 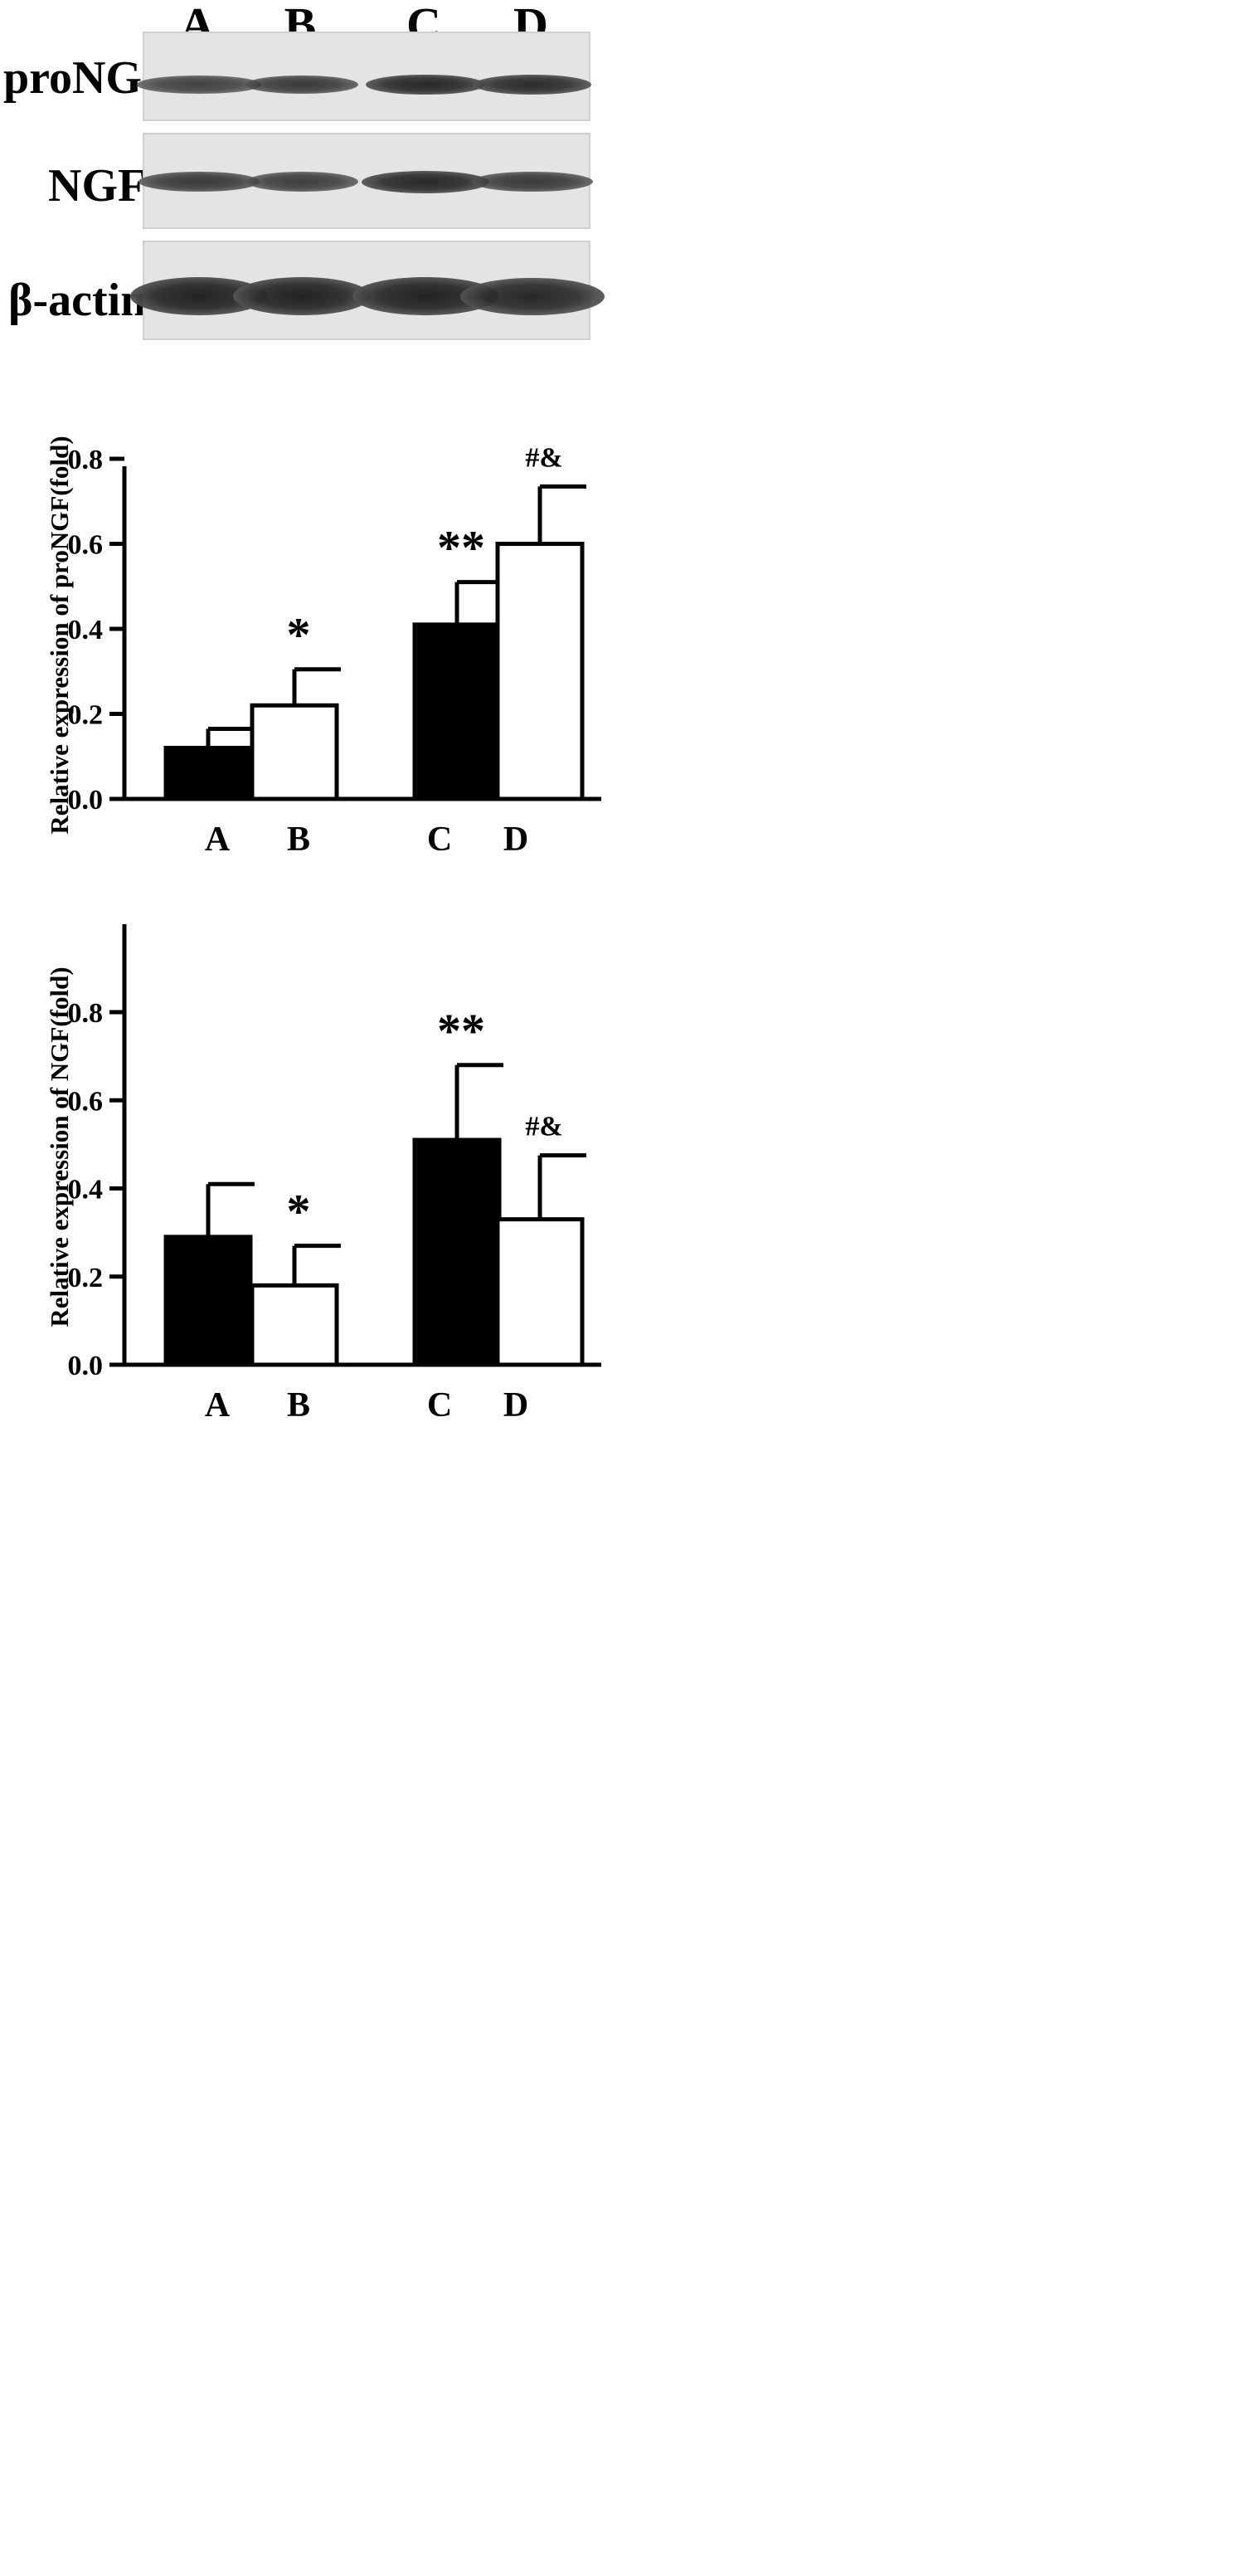 What do you see at coordinates (77, 300) in the screenshot?
I see `blot-row-label-beta-actin: β-actin` at bounding box center [77, 300].